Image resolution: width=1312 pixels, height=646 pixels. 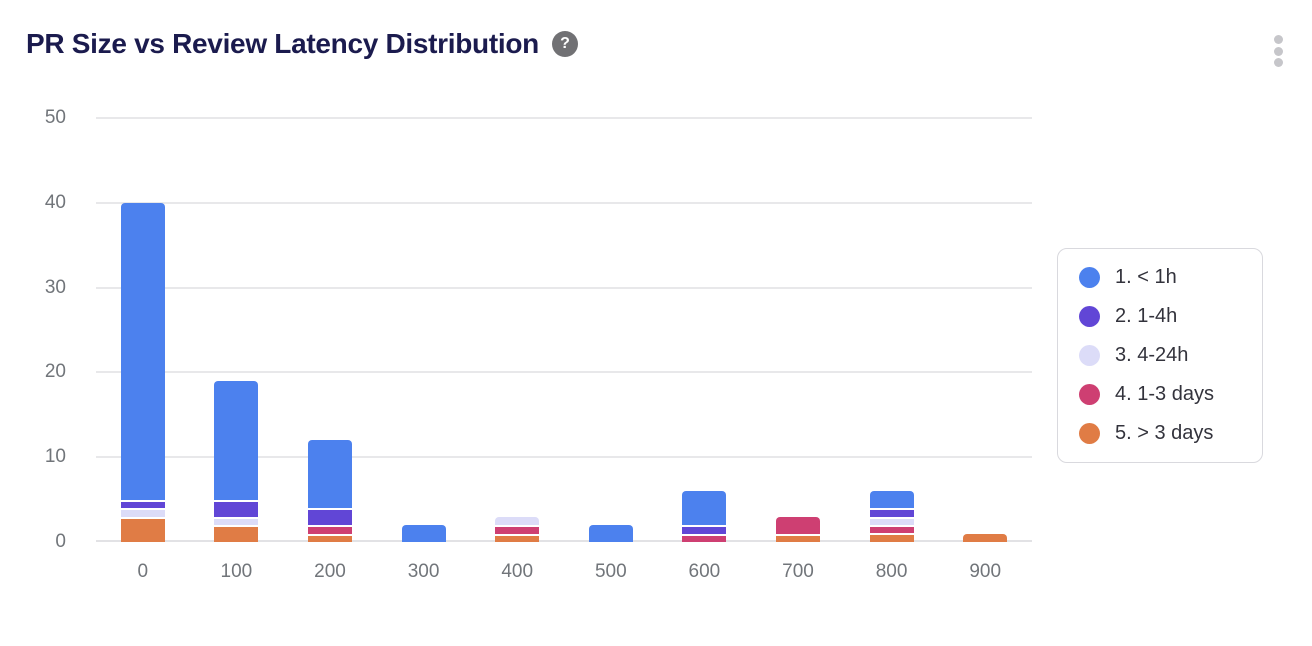 What do you see at coordinates (423, 571) in the screenshot?
I see `x-tick-label: 300` at bounding box center [423, 571].